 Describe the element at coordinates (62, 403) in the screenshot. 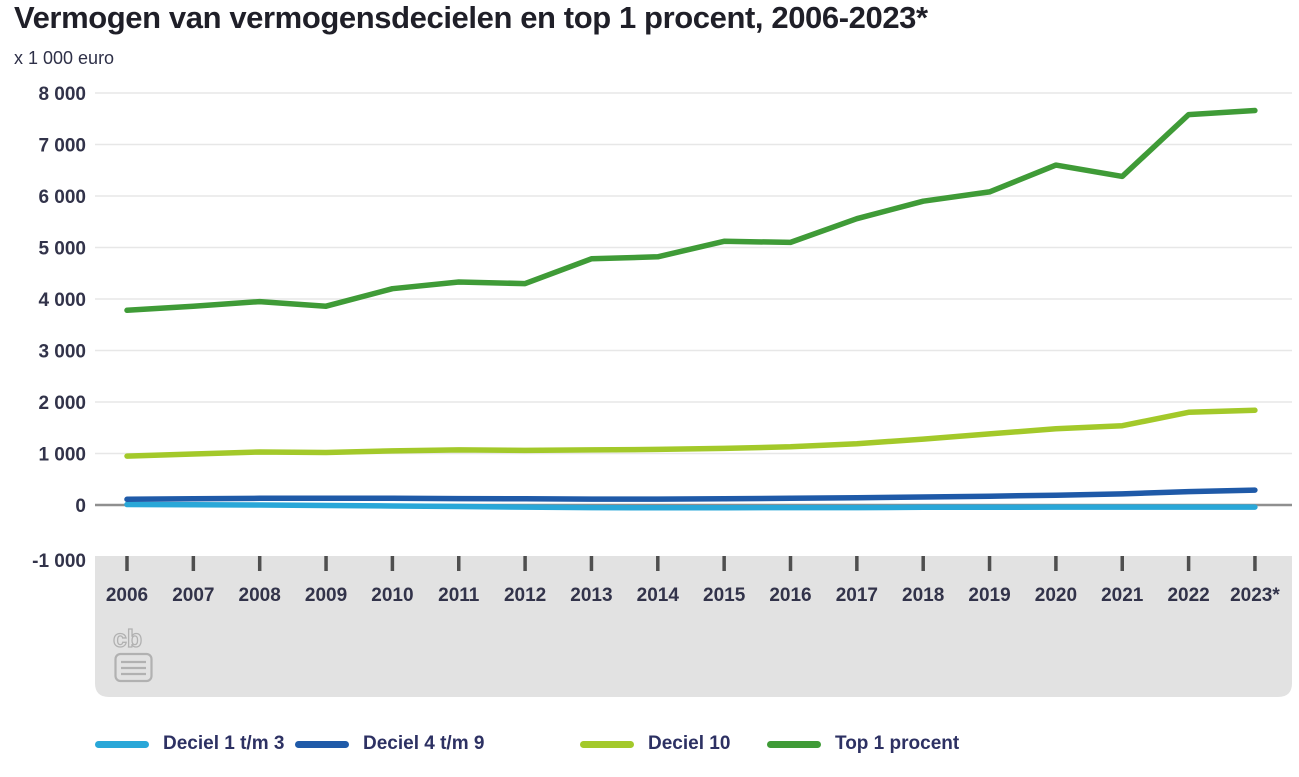

I see `y-axis-tick-label: 2 000` at that location.